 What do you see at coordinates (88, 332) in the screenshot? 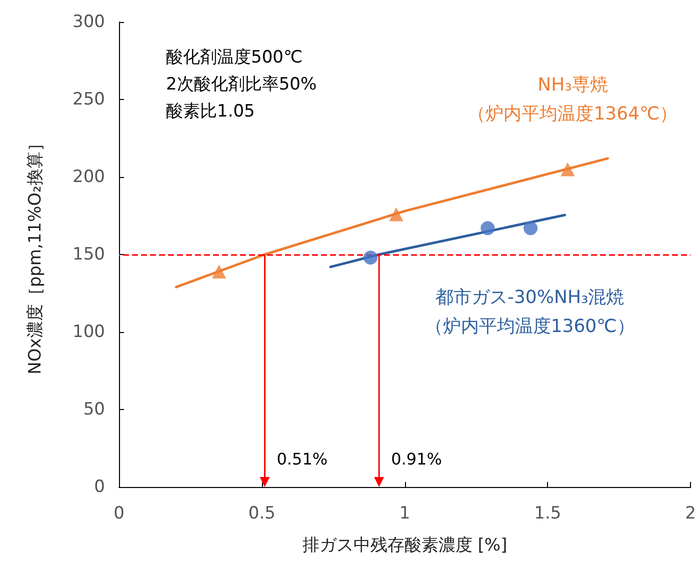
I see `y-tick-label: 100` at bounding box center [88, 332].